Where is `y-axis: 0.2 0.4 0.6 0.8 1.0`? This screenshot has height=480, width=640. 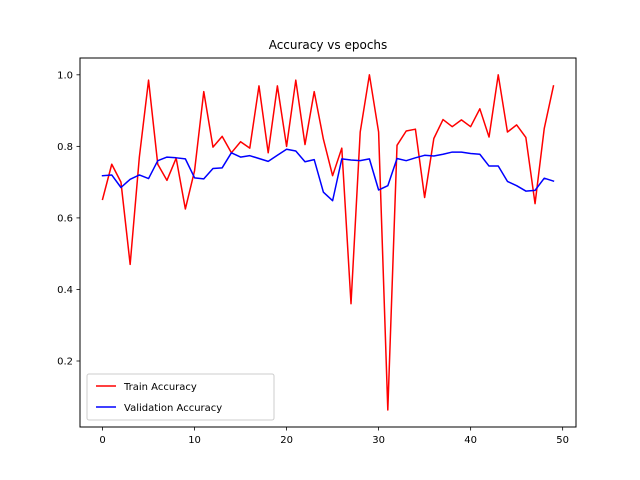
y-axis: 0.2 0.4 0.6 0.8 1.0 is located at coordinates (68, 218).